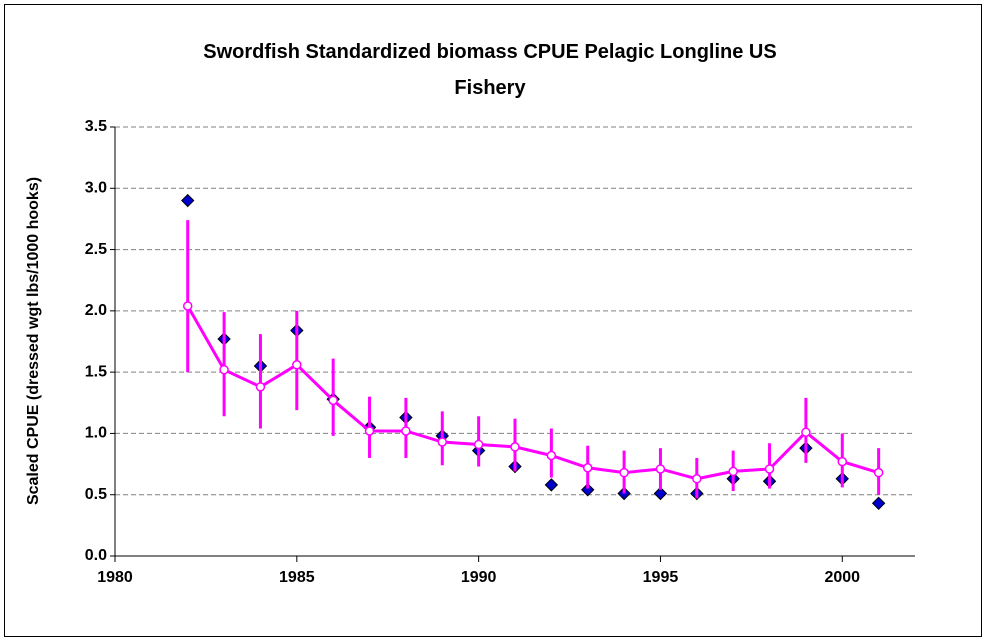 Image resolution: width=985 pixels, height=641 pixels. What do you see at coordinates (96, 555) in the screenshot?
I see `y-tick-label: 0.0` at bounding box center [96, 555].